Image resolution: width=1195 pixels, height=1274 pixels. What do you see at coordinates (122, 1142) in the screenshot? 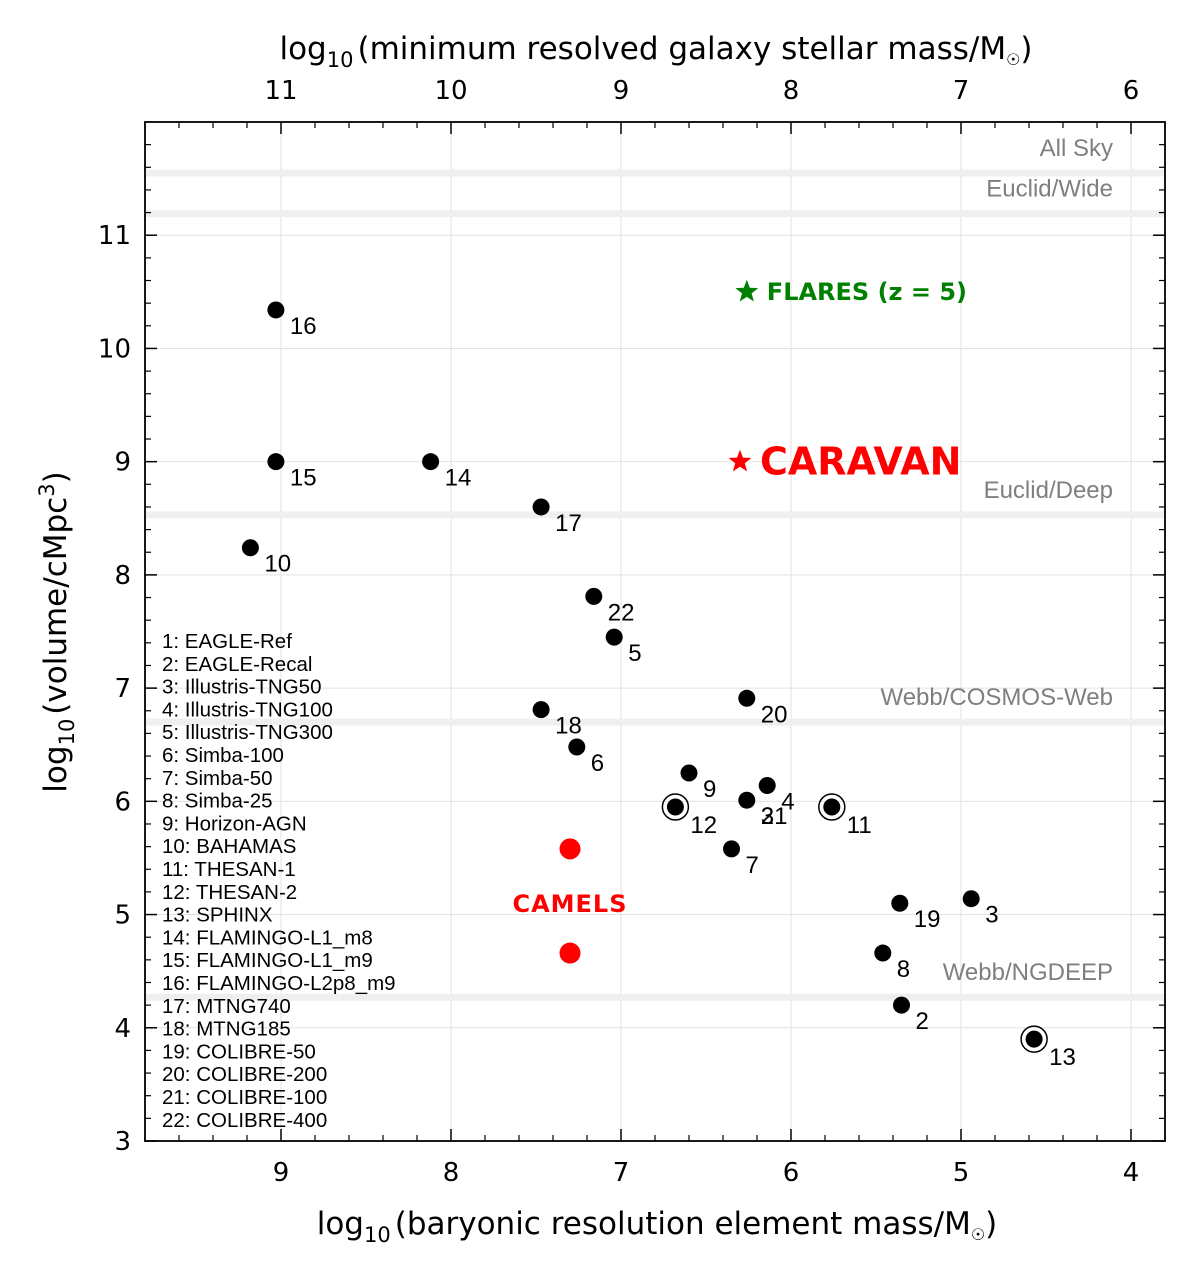
I see `y-tick-label: 3` at bounding box center [122, 1142].